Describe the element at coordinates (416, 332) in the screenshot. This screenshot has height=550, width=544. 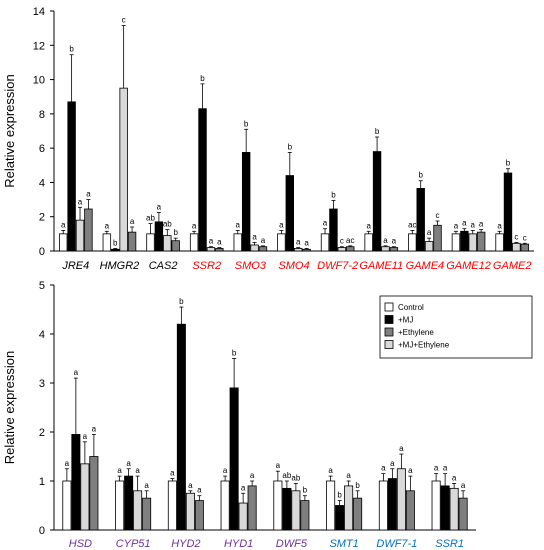
I see `legend-label: +Ethylene` at that location.